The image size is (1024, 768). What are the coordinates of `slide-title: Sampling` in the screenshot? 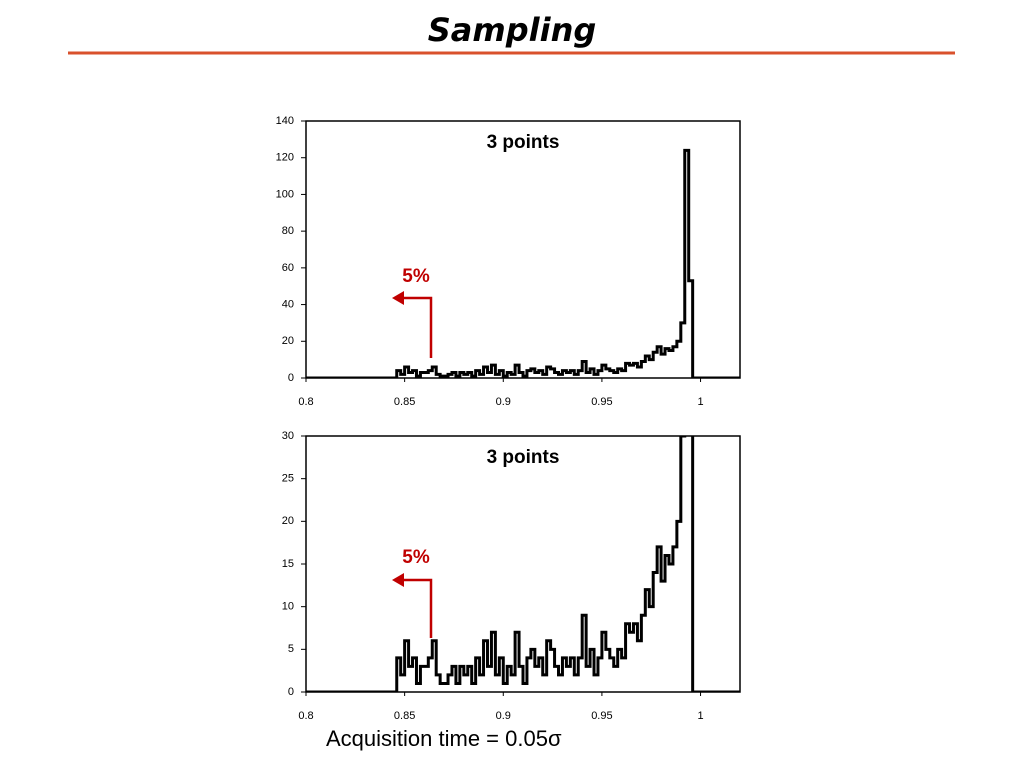 It's located at (512, 30).